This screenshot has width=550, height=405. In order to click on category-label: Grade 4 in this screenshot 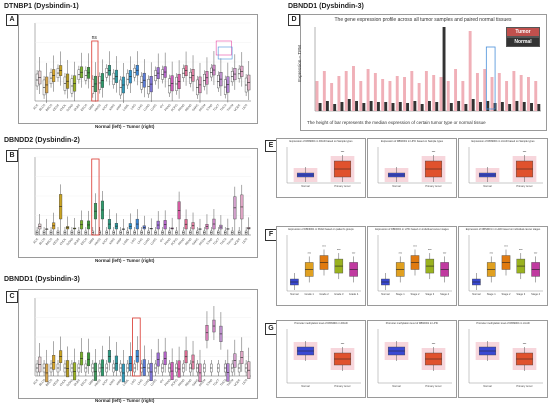, I will do `click(354, 294)`.